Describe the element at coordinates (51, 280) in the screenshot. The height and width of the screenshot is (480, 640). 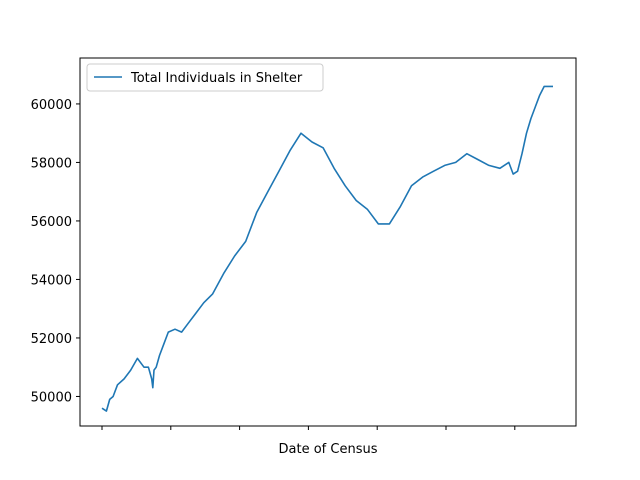
I see `y-tick-label: 54000` at that location.